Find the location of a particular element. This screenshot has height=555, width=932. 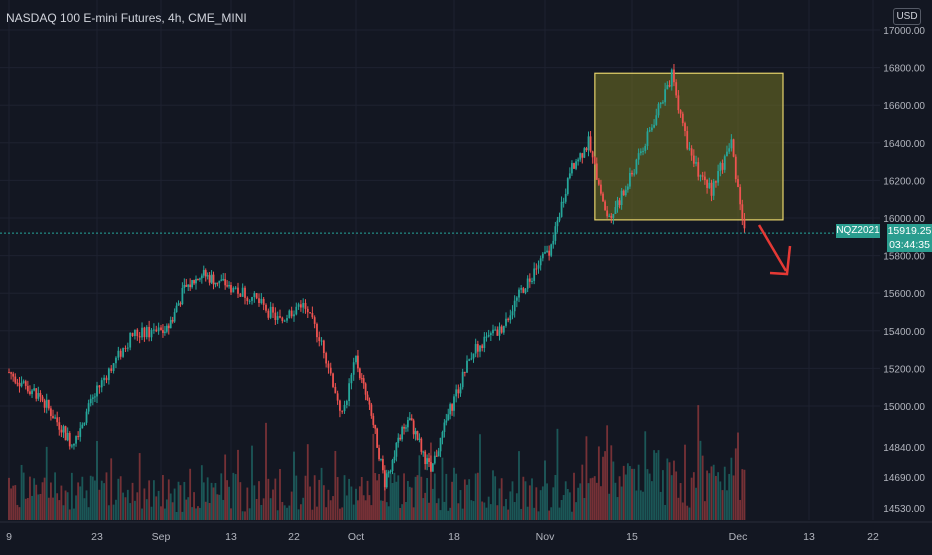

x-tick-label-4: 22 is located at coordinates (294, 537).